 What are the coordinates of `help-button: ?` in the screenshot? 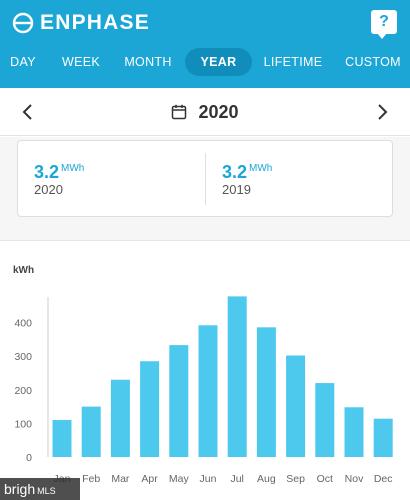 It's located at (384, 24).